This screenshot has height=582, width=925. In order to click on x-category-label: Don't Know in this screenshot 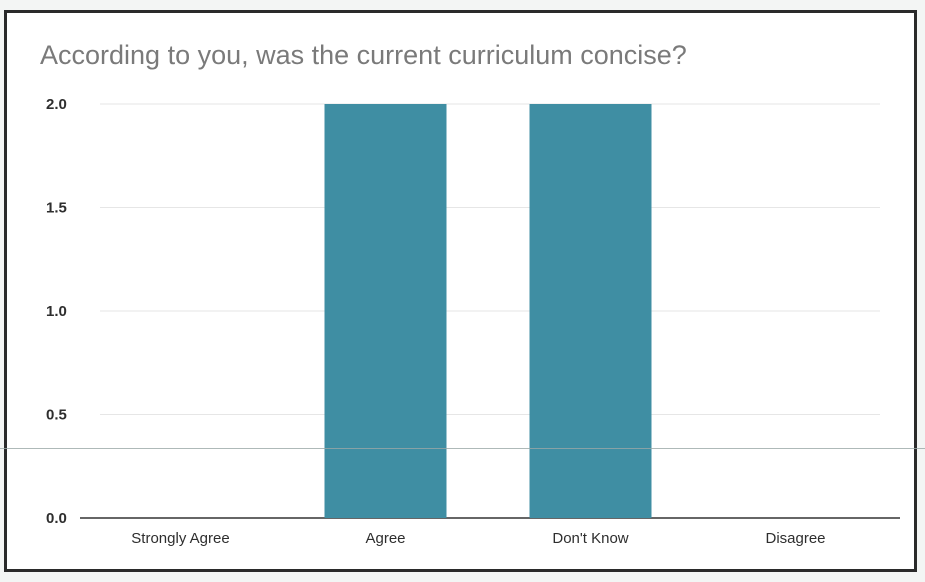, I will do `click(590, 538)`.